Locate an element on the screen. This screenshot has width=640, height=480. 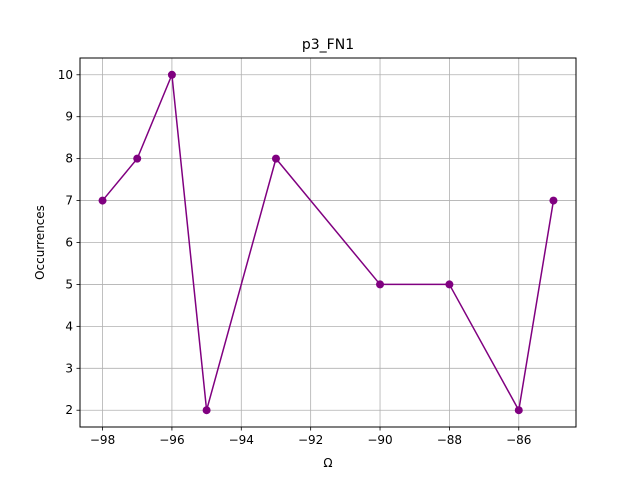
x-tick-label: −96 is located at coordinates (171, 440).